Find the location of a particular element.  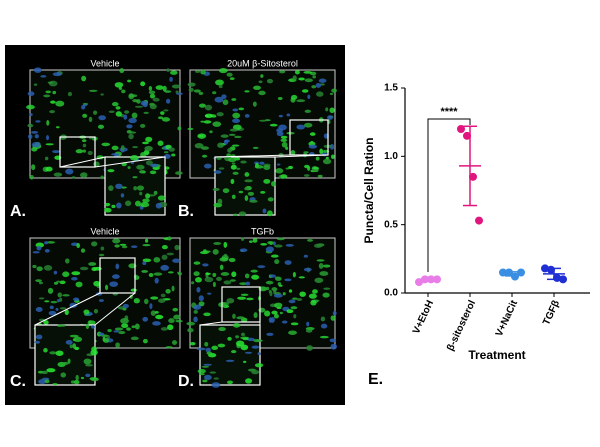

y-tick-label: 1.5 is located at coordinates (391, 88).